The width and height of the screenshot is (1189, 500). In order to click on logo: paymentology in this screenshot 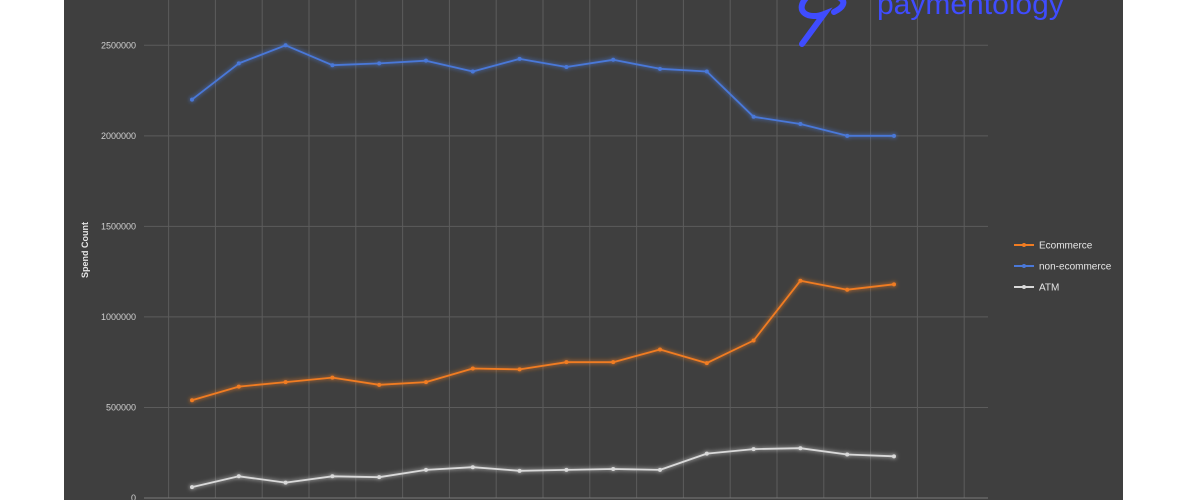, I will do `click(931, 23)`.